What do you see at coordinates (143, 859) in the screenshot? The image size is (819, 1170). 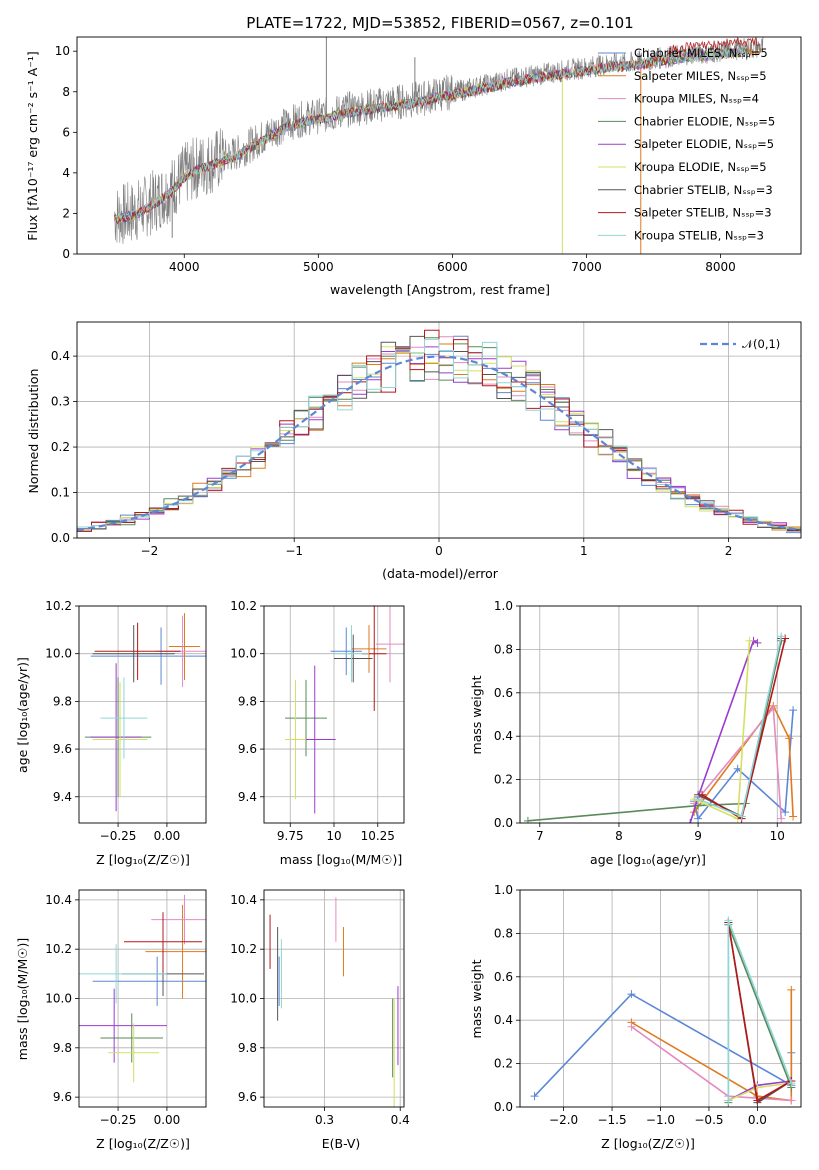 I see `age-vs-Z-xlabel: Z [log₁₀(Z/Z☉)]` at bounding box center [143, 859].